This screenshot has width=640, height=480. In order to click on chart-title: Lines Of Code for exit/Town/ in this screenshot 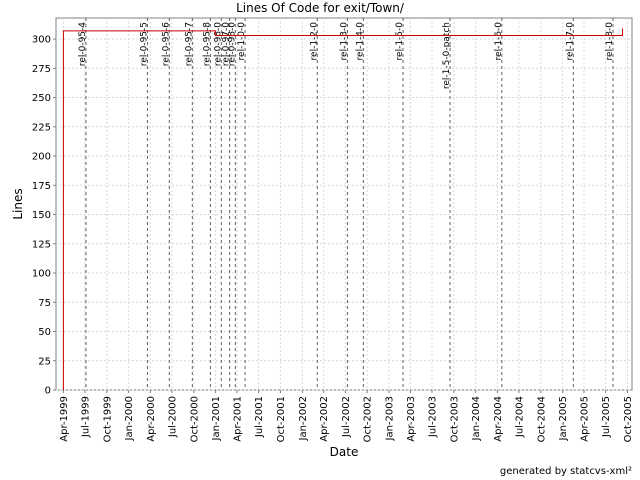, I will do `click(320, 8)`.